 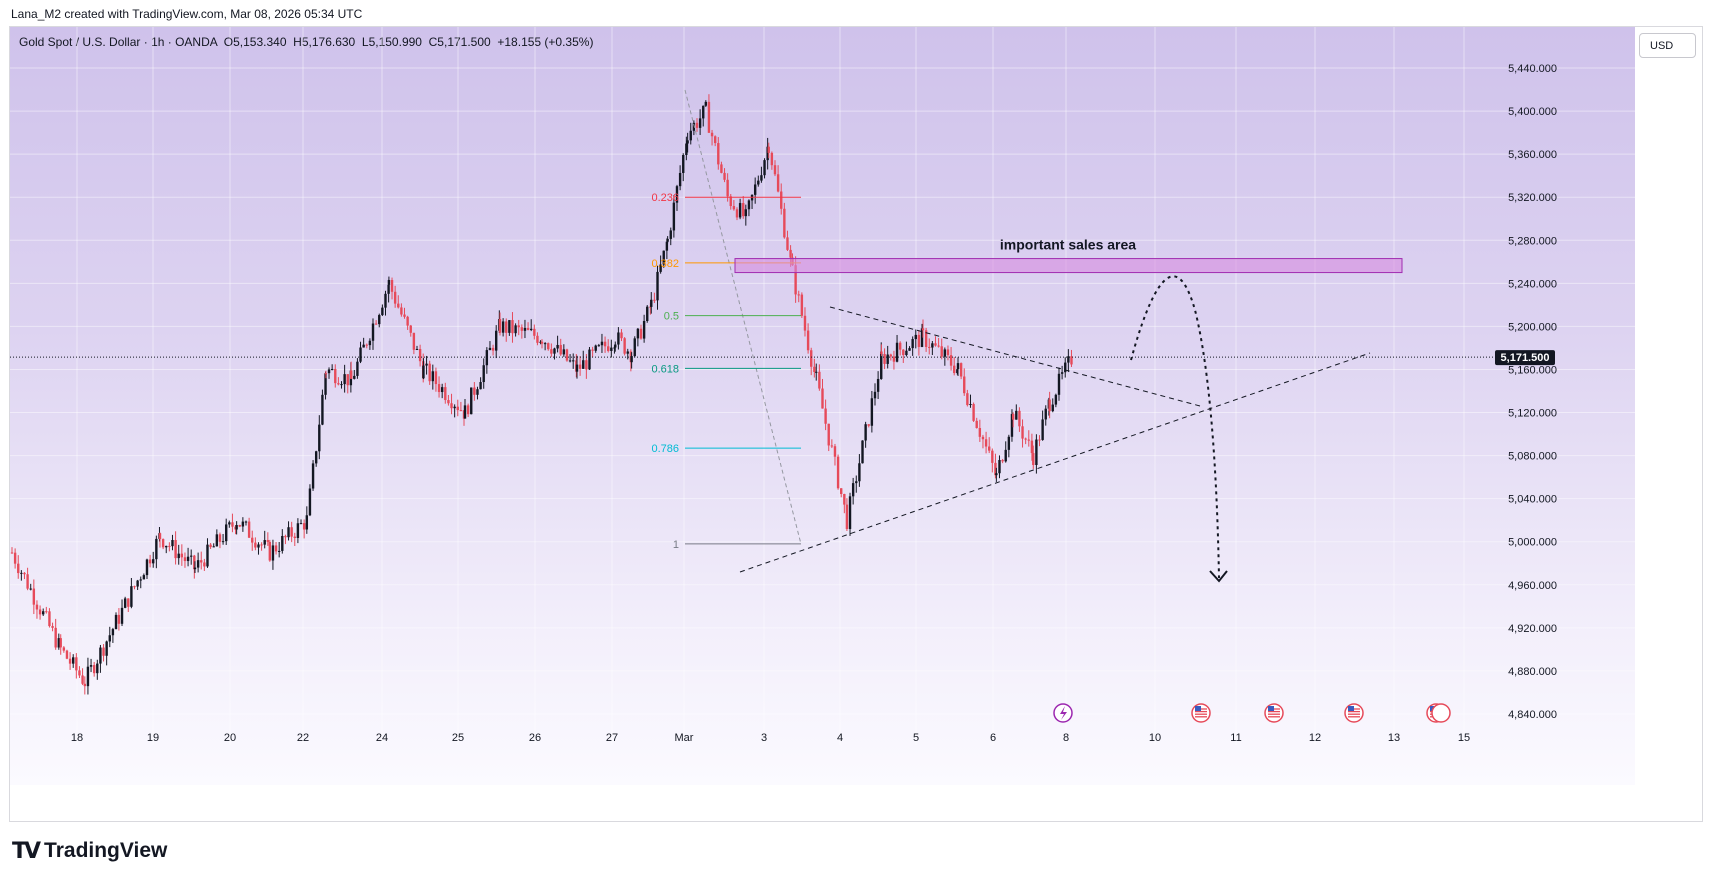 What do you see at coordinates (743, 317) in the screenshot?
I see `fib-trend-line` at bounding box center [743, 317].